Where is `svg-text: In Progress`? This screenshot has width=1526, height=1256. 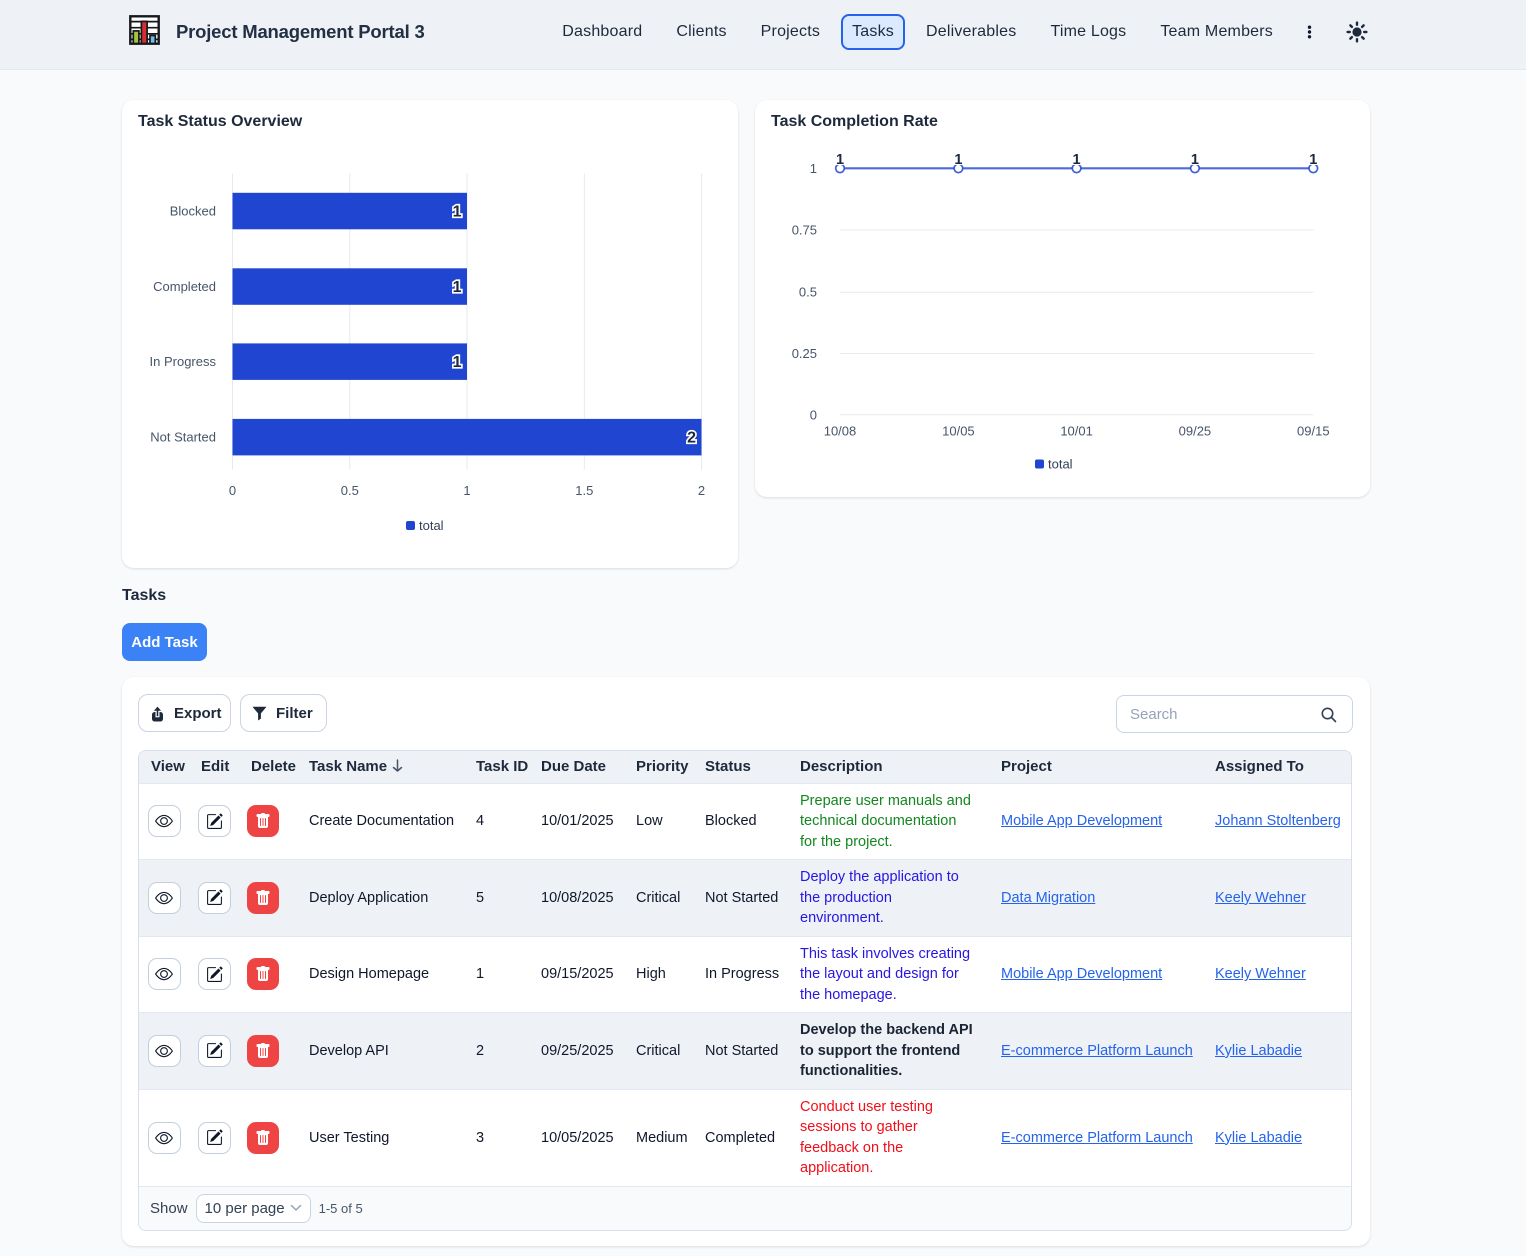
svg-text: In Progress is located at coordinates (183, 361).